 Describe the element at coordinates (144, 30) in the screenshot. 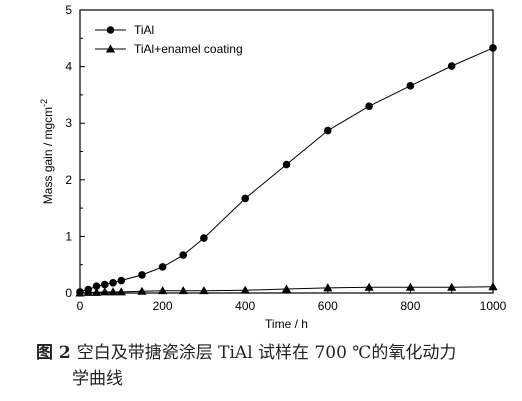

I see `legend-label: TiAl` at that location.